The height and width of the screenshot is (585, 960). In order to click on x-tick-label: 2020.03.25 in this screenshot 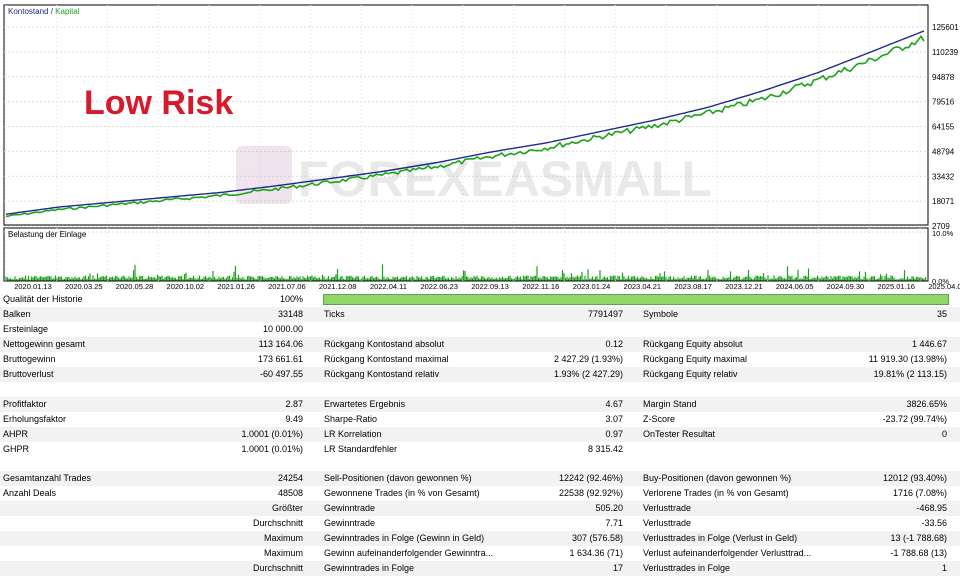, I will do `click(84, 286)`.